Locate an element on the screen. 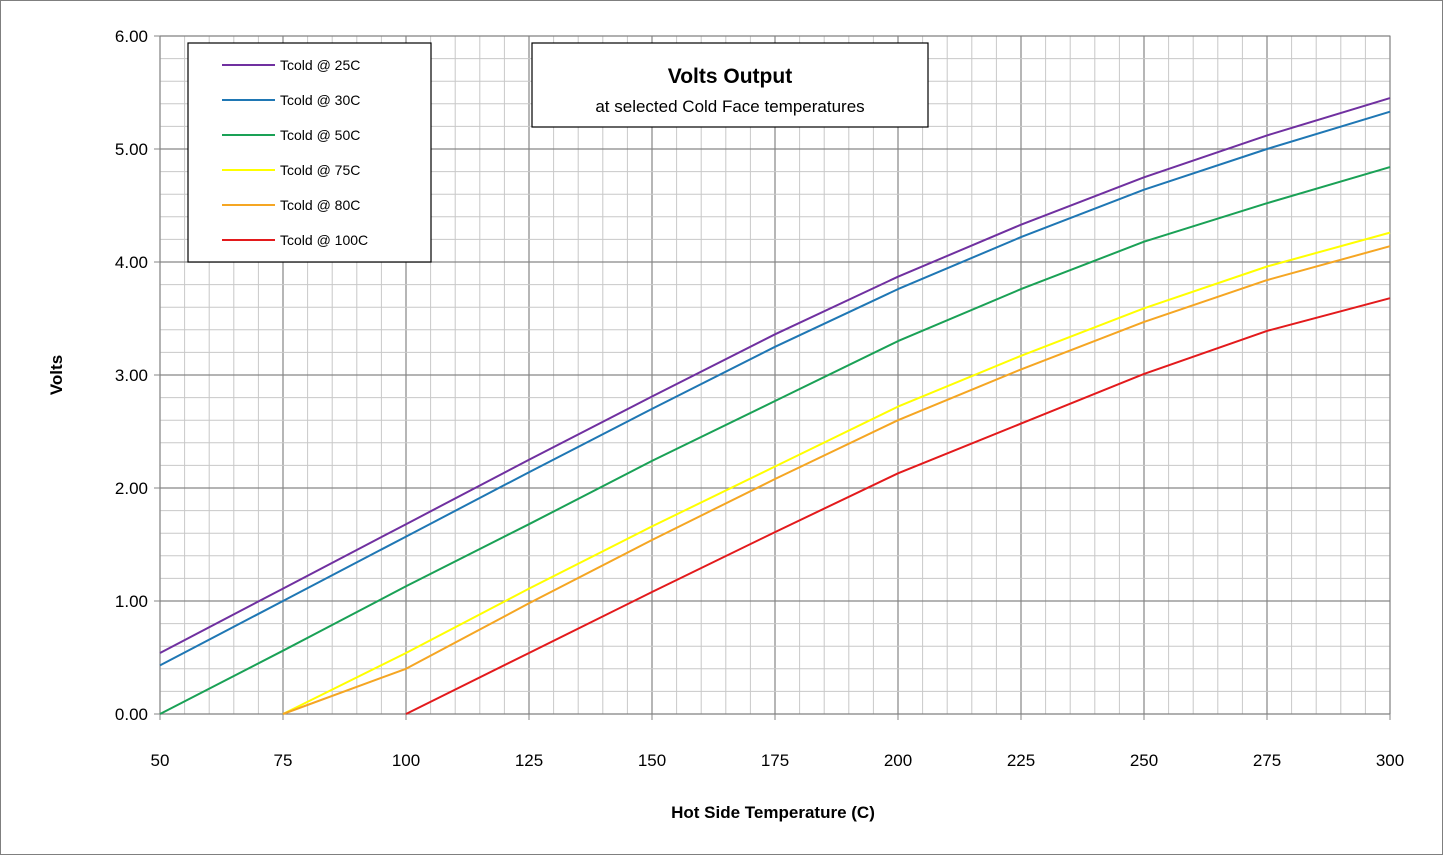  y-tick-label: 2.00 is located at coordinates (131, 488).